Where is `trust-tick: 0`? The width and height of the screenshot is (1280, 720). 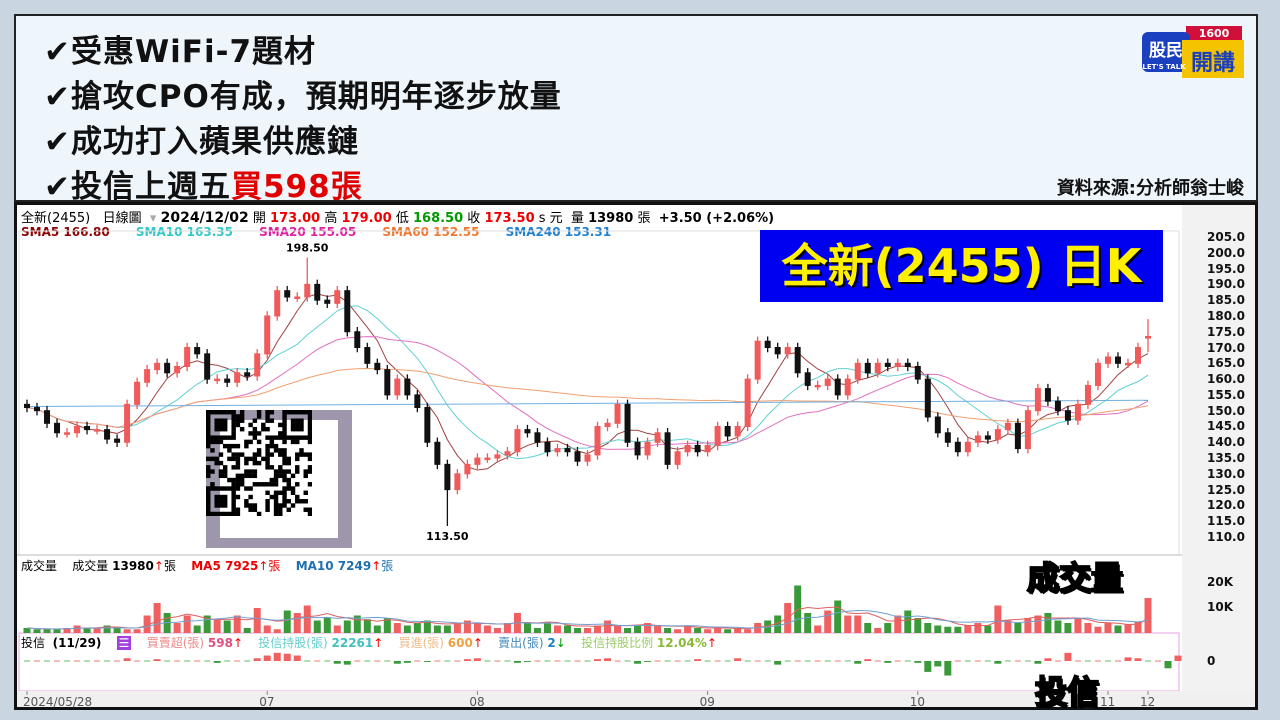
trust-tick: 0 is located at coordinates (1211, 661).